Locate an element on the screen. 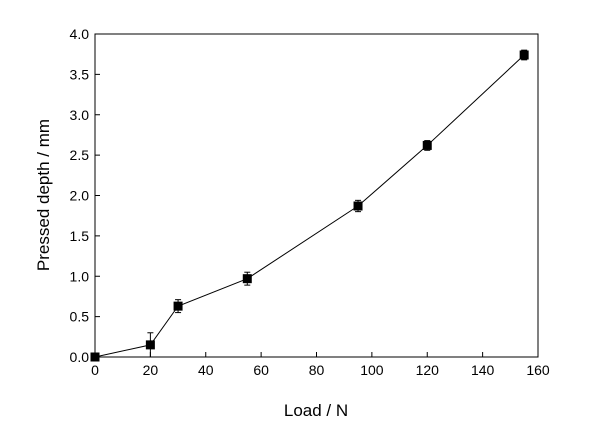  y-tick-label: 1.5 is located at coordinates (80, 236).